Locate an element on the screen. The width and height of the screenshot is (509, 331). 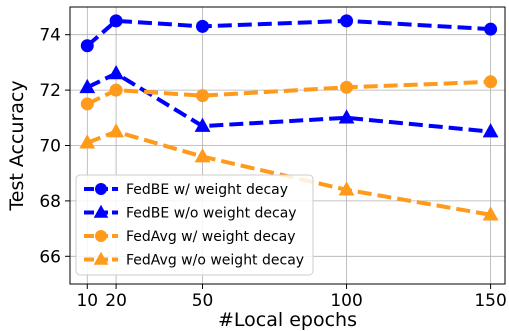
legend-item: FedBE w/ weight decay is located at coordinates (186, 190).